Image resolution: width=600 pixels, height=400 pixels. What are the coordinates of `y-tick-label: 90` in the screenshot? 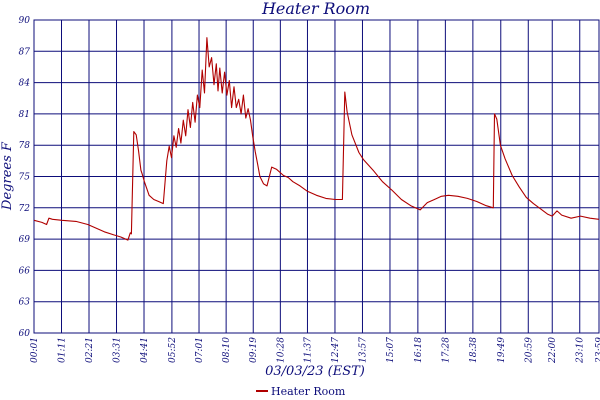 It's located at (25, 21).